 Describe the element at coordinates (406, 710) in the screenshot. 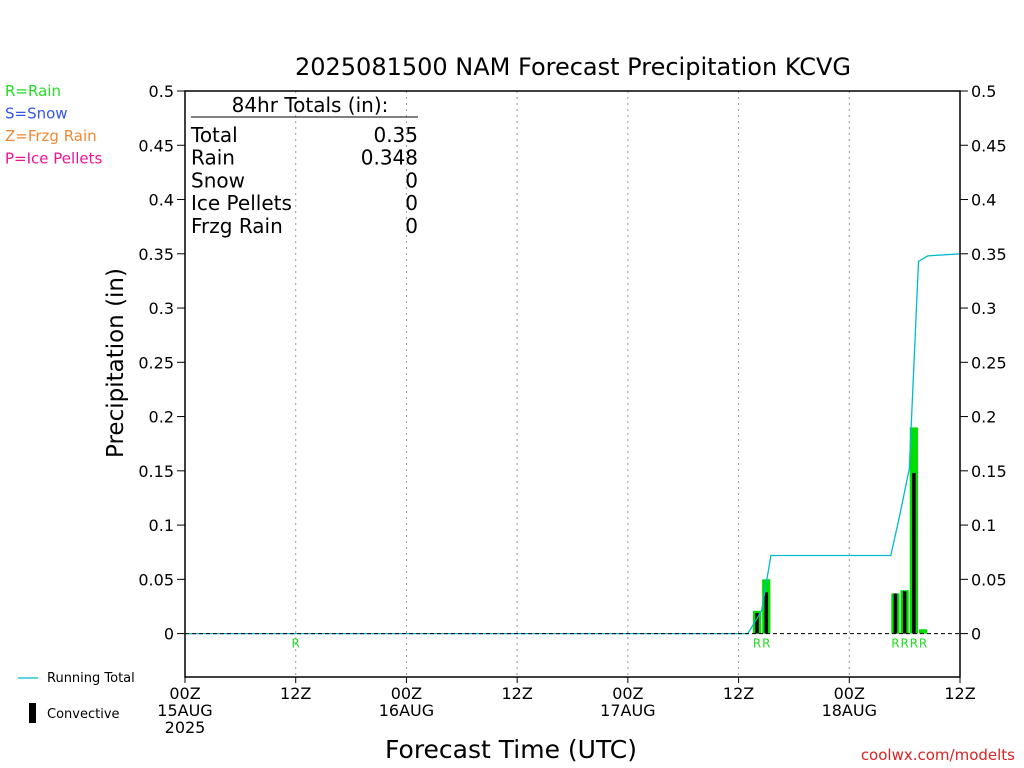

I see `x-tick-label: 16AUG` at that location.